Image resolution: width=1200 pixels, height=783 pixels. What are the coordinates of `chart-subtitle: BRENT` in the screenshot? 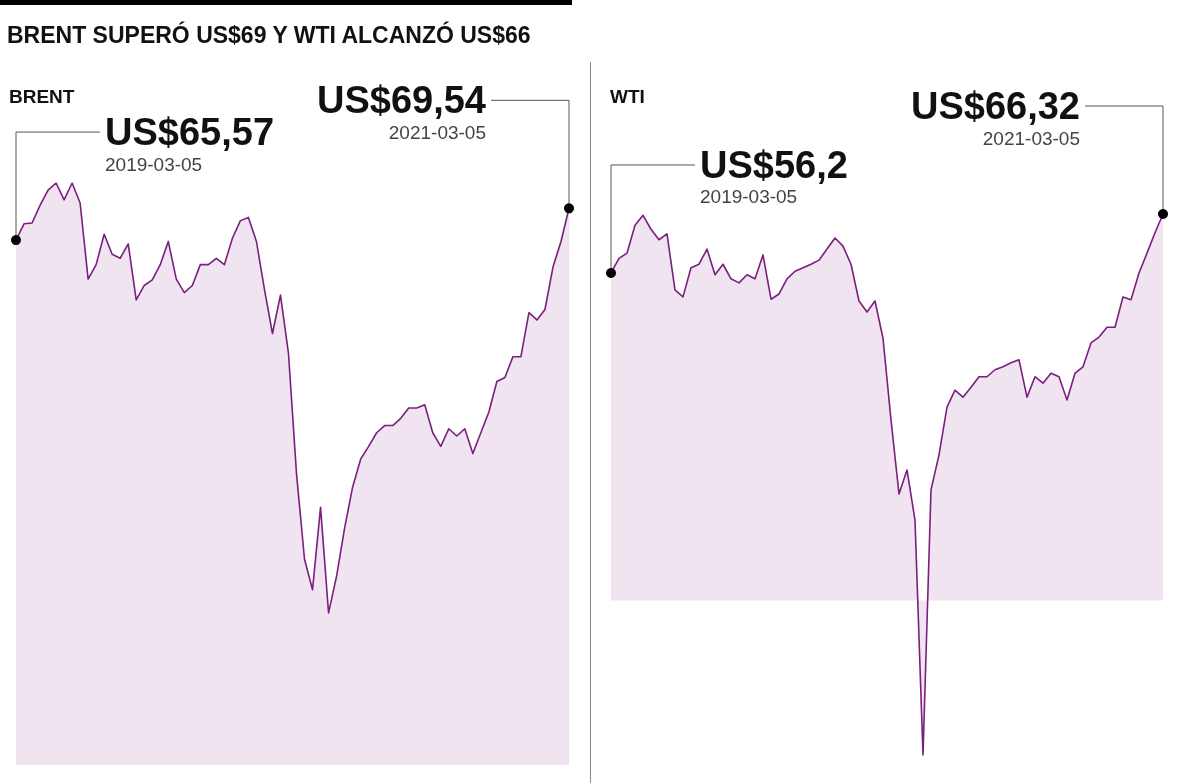 It's located at (42, 96).